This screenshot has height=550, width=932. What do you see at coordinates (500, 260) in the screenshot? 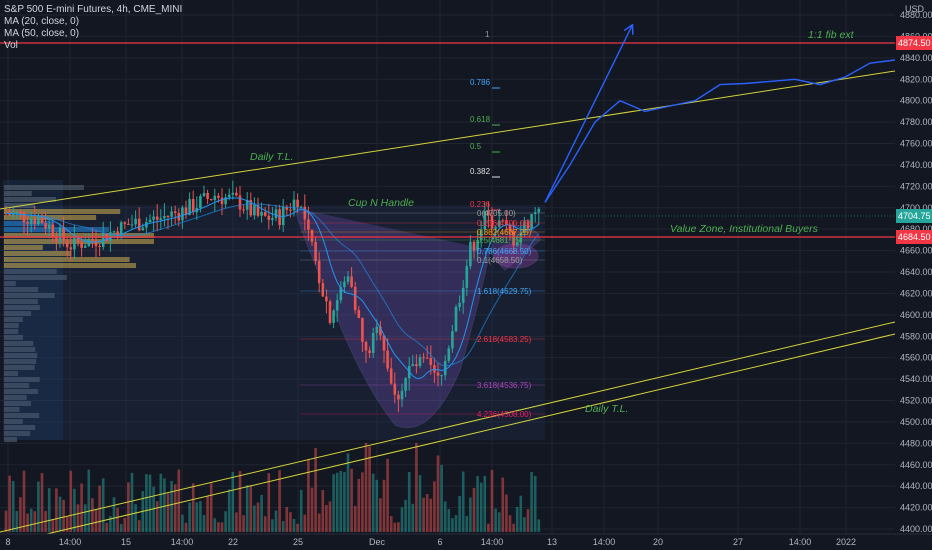
I see `fib-lower-label: 0.1(4658.50)` at bounding box center [500, 260].